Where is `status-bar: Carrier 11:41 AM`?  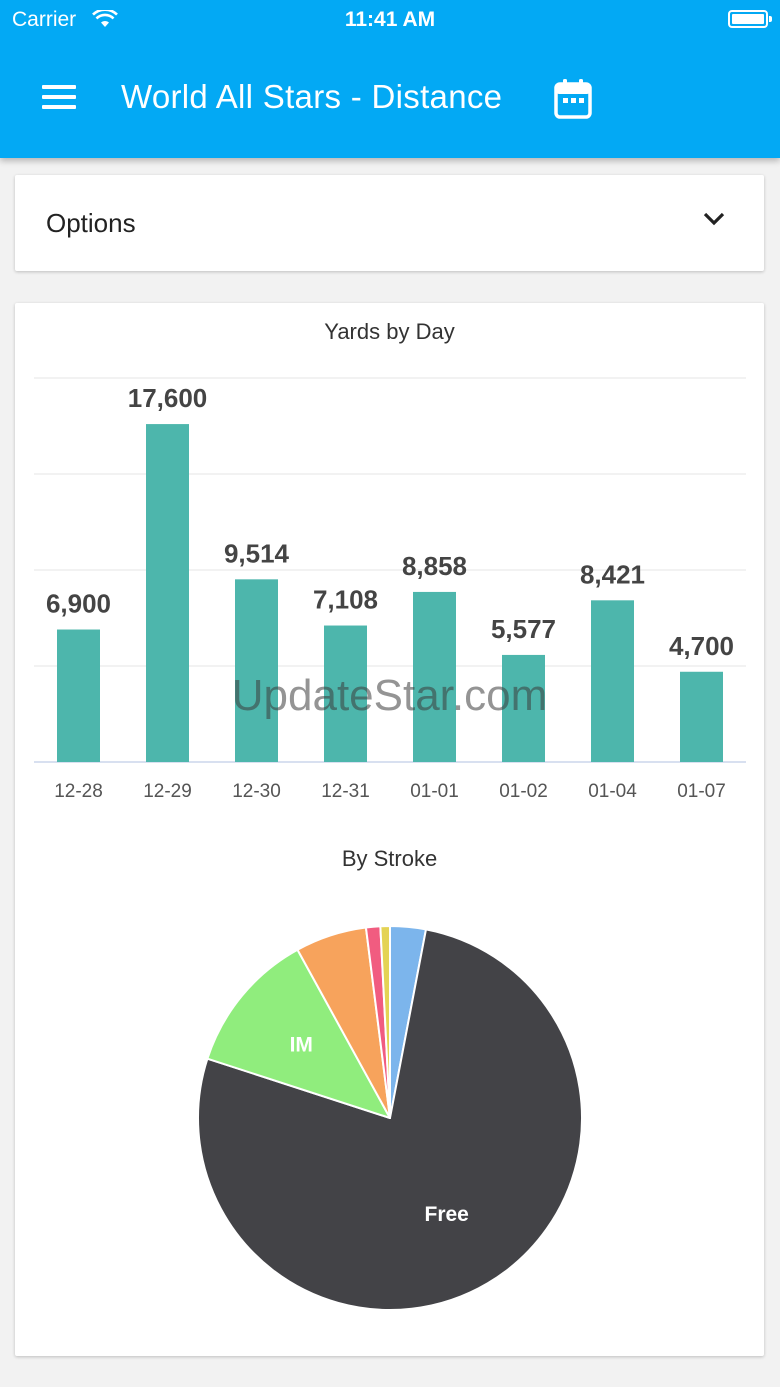
status-bar: Carrier 11:41 AM is located at coordinates (390, 20).